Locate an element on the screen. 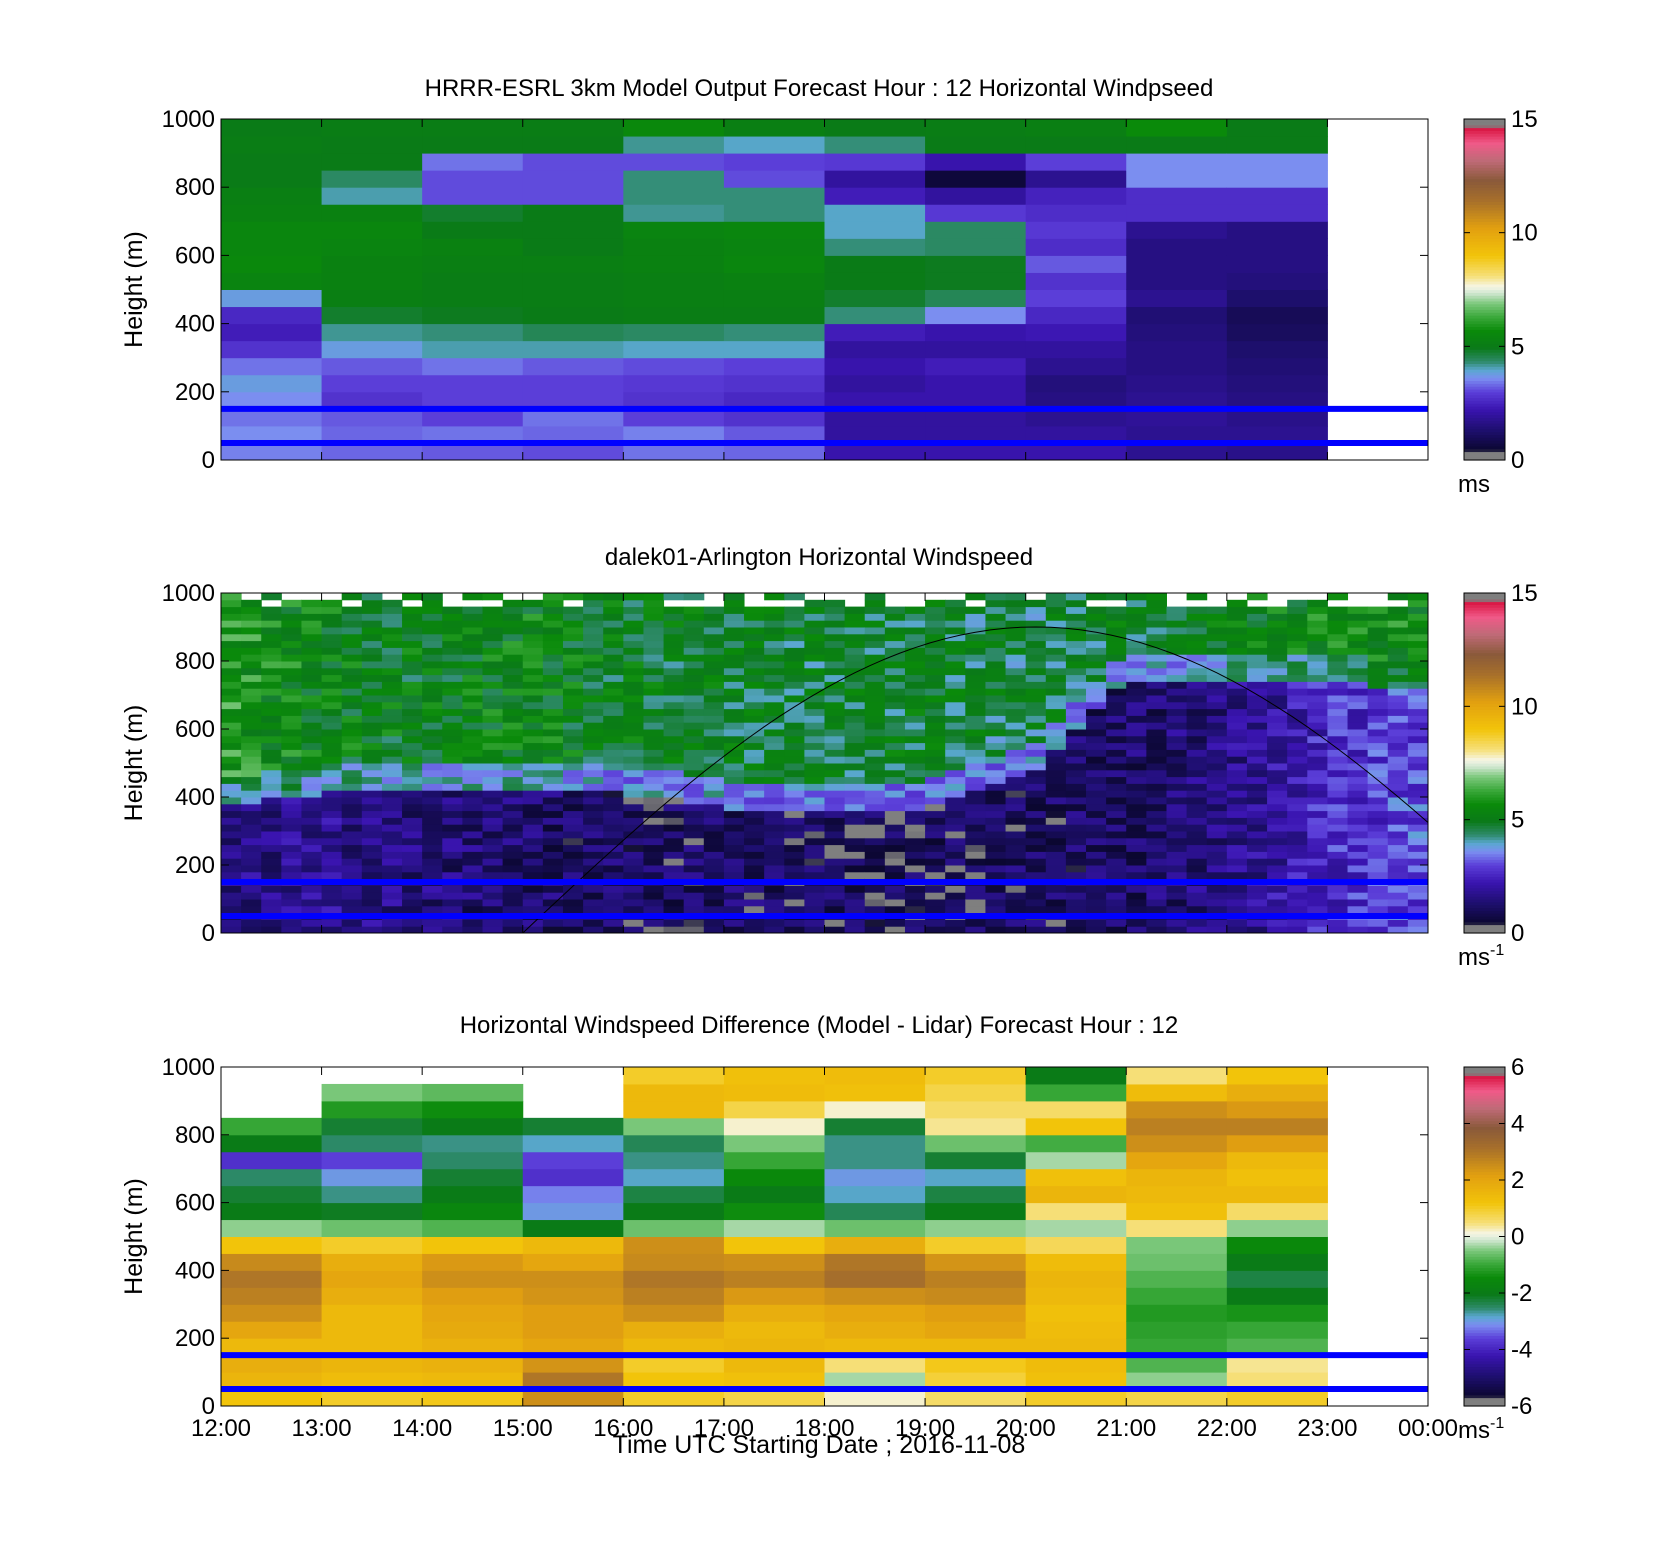 The height and width of the screenshot is (1561, 1680). heatmap-cells is located at coordinates (774, 1237).